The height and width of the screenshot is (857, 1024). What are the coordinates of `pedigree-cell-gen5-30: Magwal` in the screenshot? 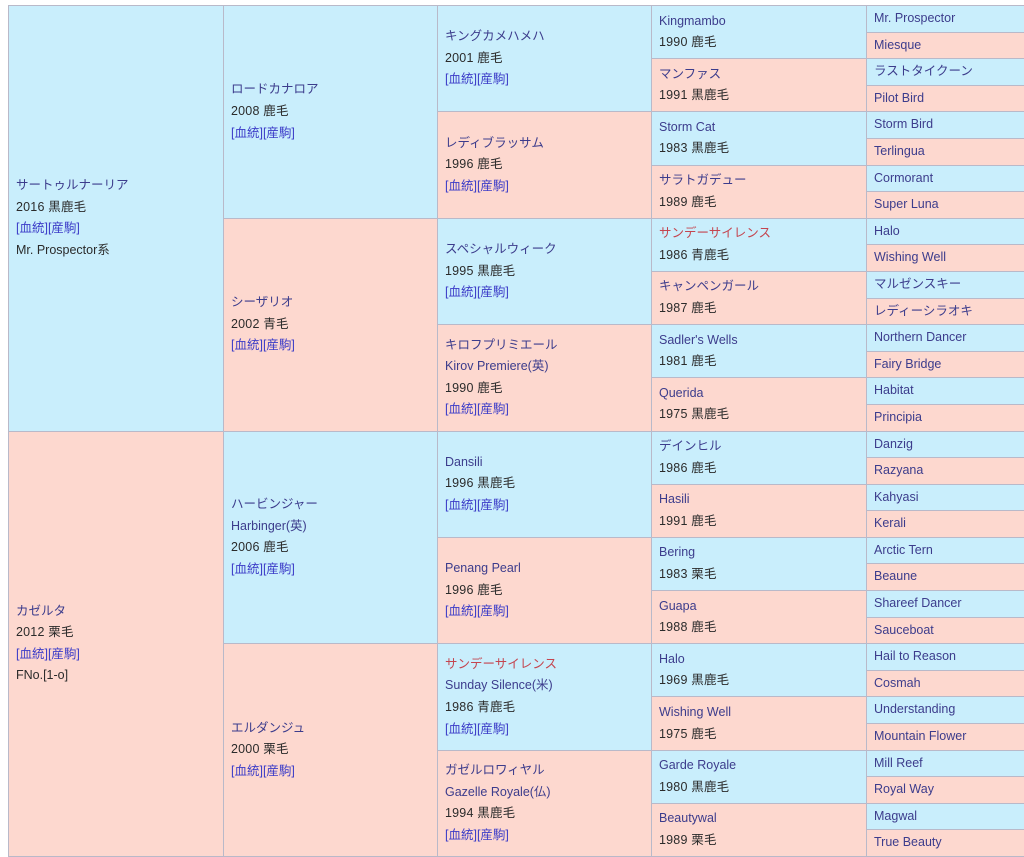 It's located at (945, 816).